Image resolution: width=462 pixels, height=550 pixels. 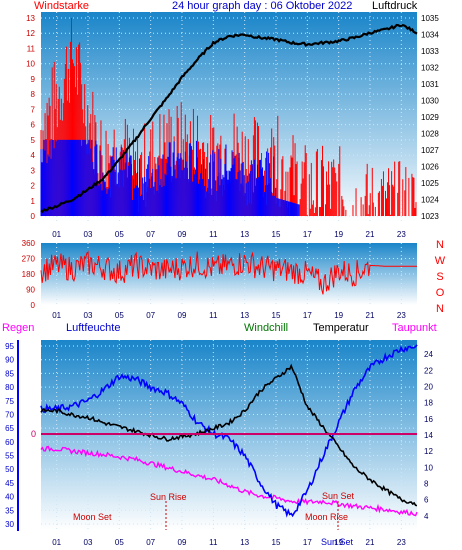 I want to click on wind-direction-line, so click(x=228, y=272).